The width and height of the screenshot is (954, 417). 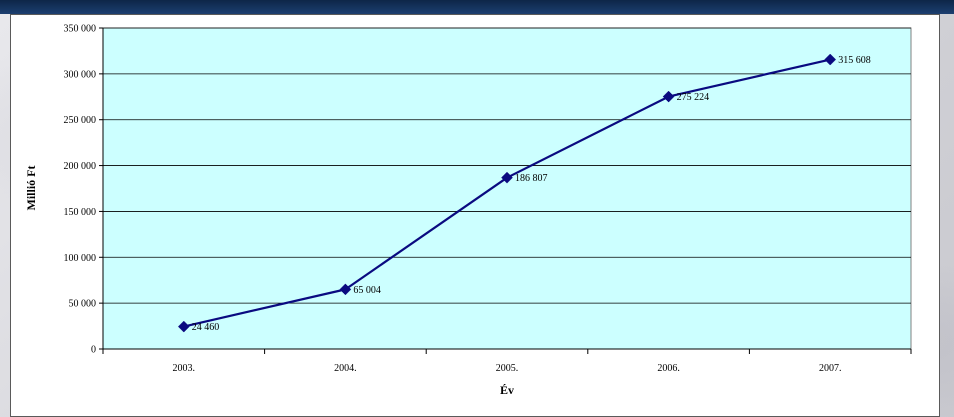 I want to click on x-tick-label: 2007., so click(x=830, y=368).